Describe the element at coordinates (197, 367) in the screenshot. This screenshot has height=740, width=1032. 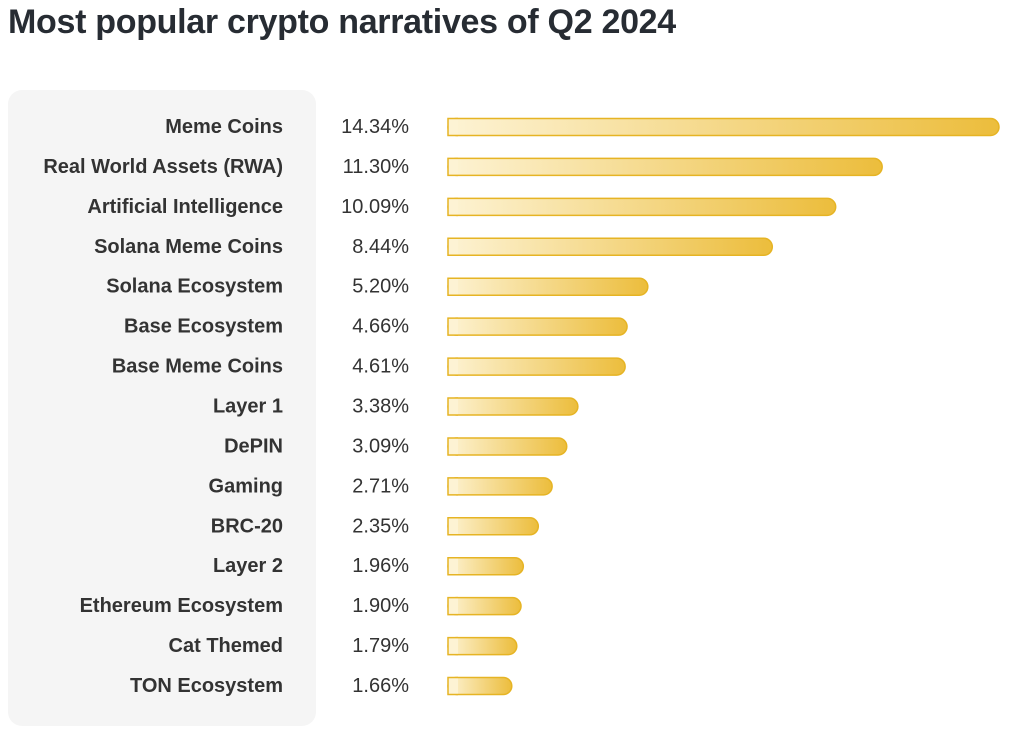
I see `category-label: Base Meme Coins` at that location.